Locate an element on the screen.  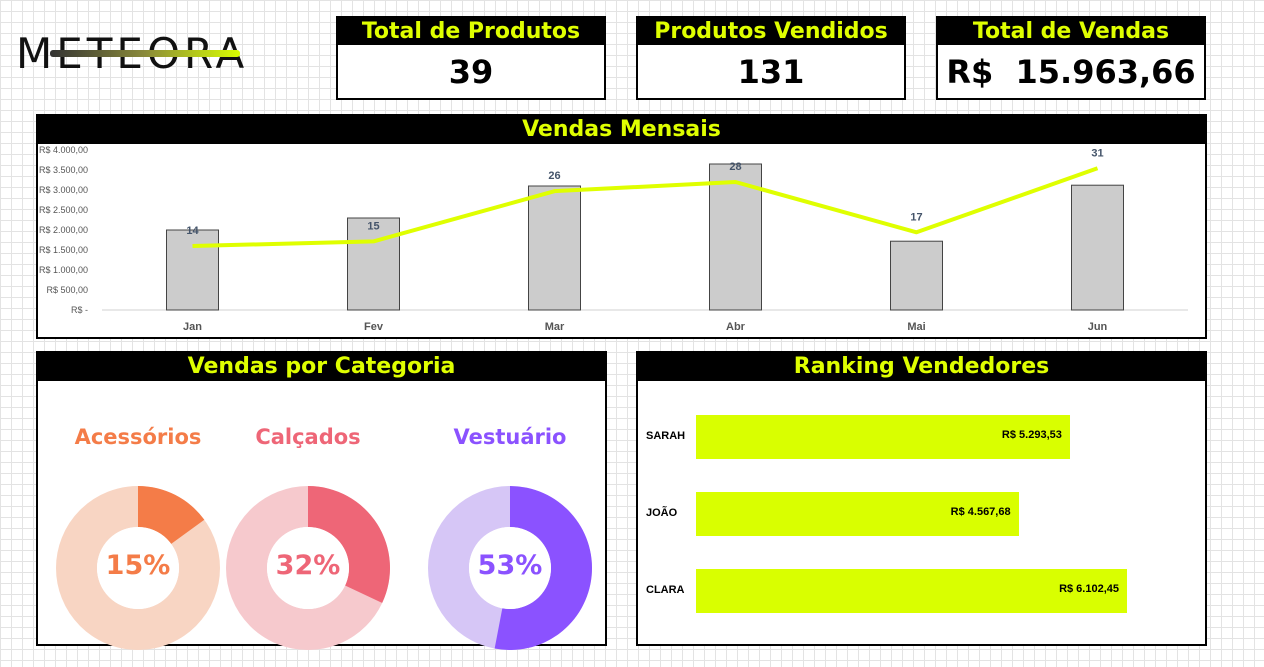
donut-title: Calçados is located at coordinates (308, 437).